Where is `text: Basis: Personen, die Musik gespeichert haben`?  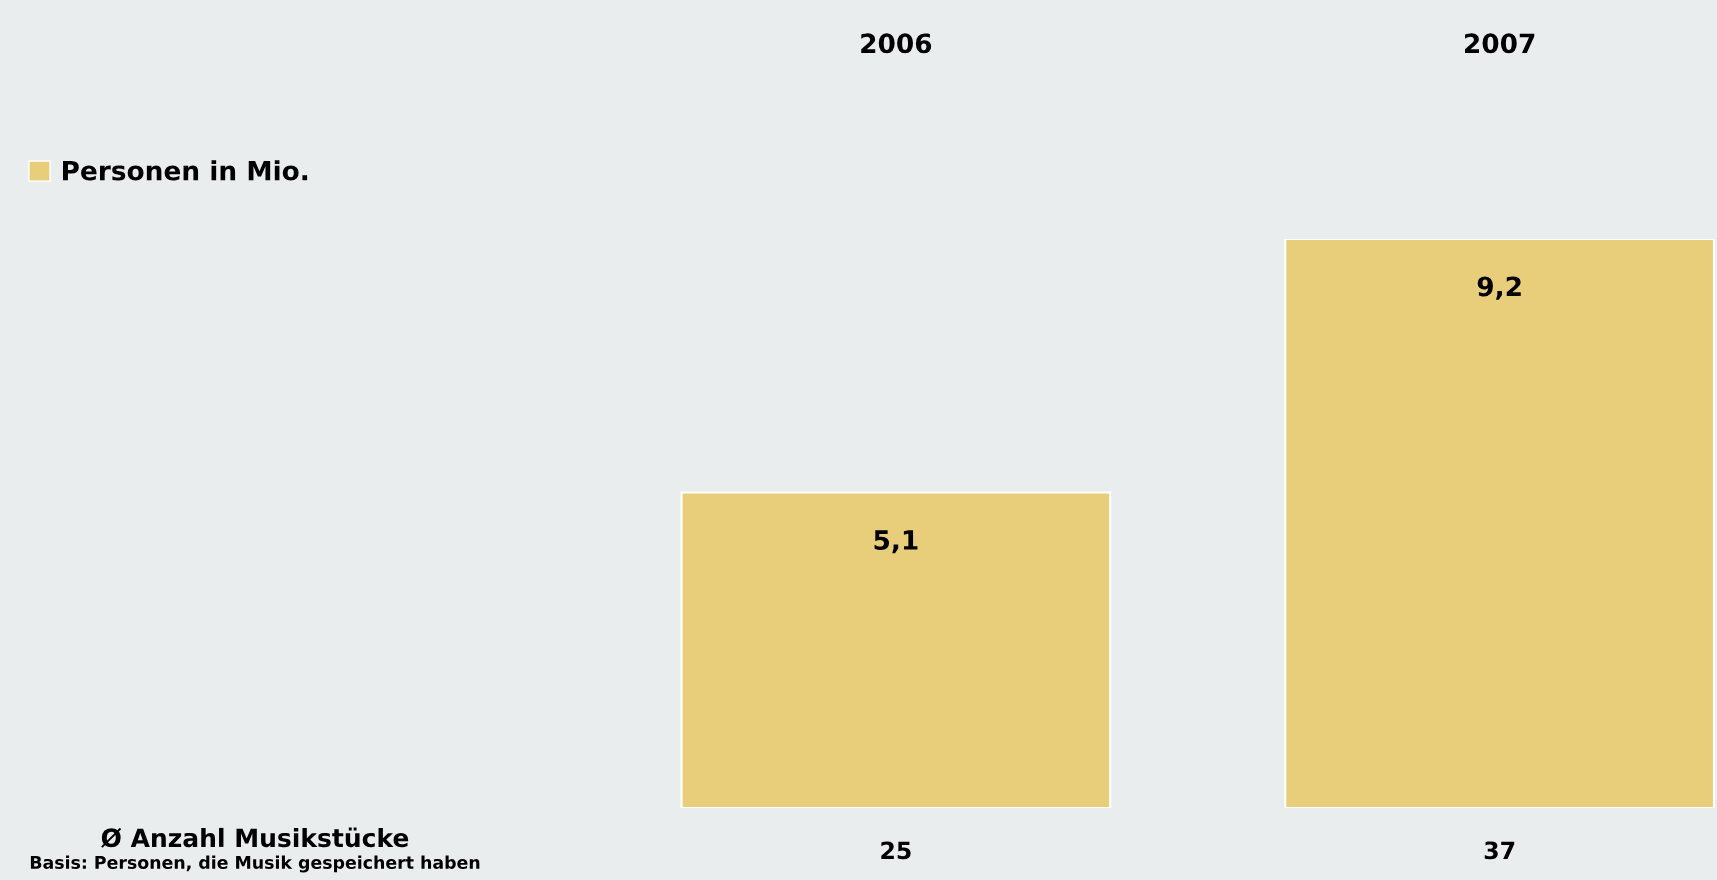 text: Basis: Personen, die Musik gespeichert haben is located at coordinates (255, 864).